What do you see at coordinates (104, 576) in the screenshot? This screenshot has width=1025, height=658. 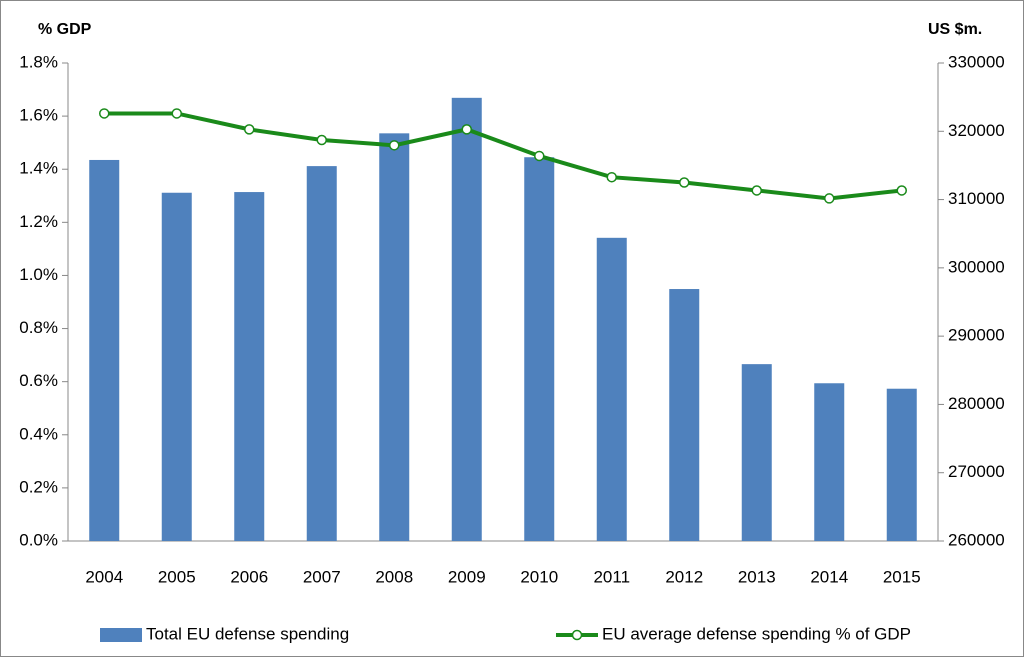 I see `x-tick-label: 2004` at bounding box center [104, 576].